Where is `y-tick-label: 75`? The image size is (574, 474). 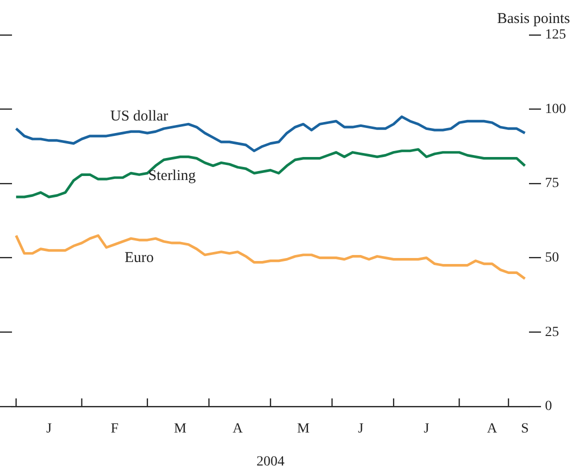 y-tick-label: 75 is located at coordinates (552, 184).